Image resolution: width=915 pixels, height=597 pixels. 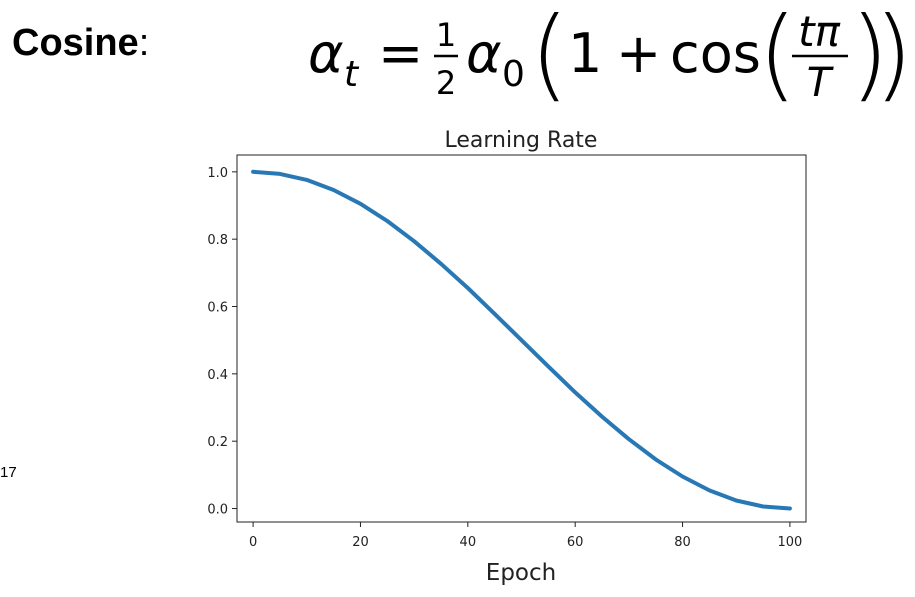 What do you see at coordinates (484, 53) in the screenshot?
I see `formula-alpha-0: α` at bounding box center [484, 53].